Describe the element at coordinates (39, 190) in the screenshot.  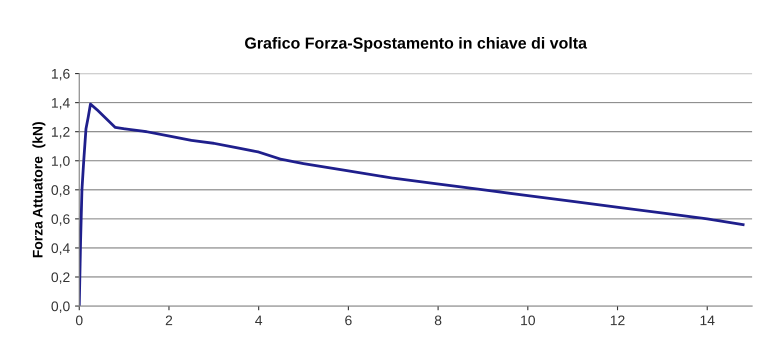
I see `y-axis-title: Forza Attuatore (kN)` at that location.